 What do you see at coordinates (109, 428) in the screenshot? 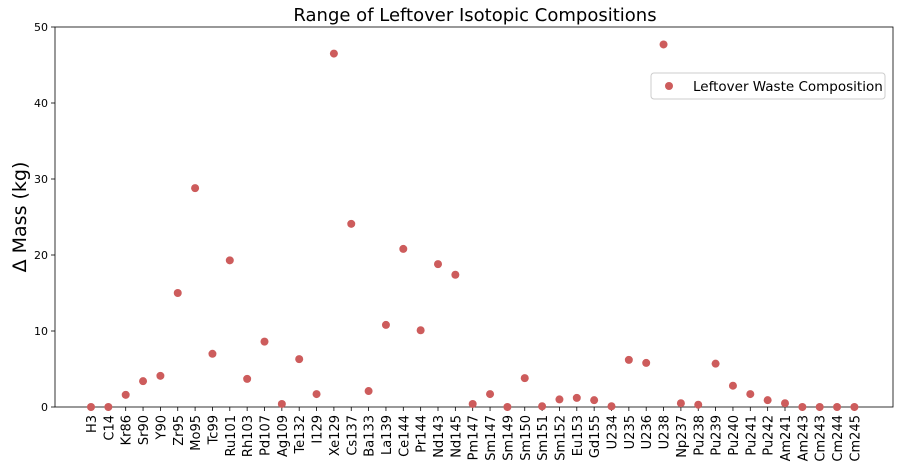
I see `x-tick-label: C14` at bounding box center [109, 428].